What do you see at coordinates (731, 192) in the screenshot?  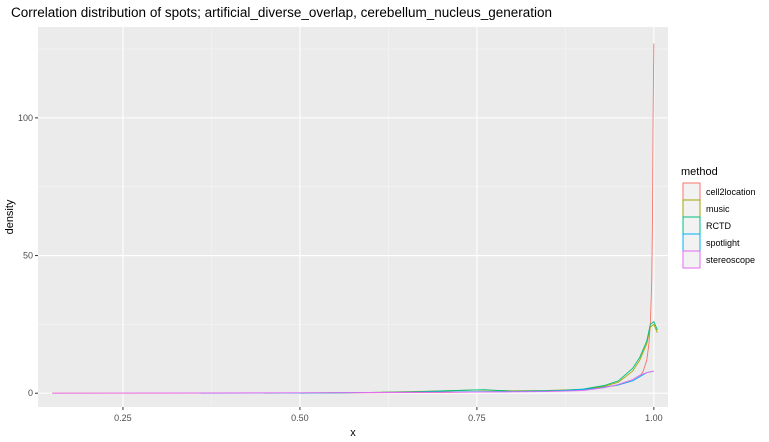 I see `legend-label-cell2location: cell2location` at bounding box center [731, 192].